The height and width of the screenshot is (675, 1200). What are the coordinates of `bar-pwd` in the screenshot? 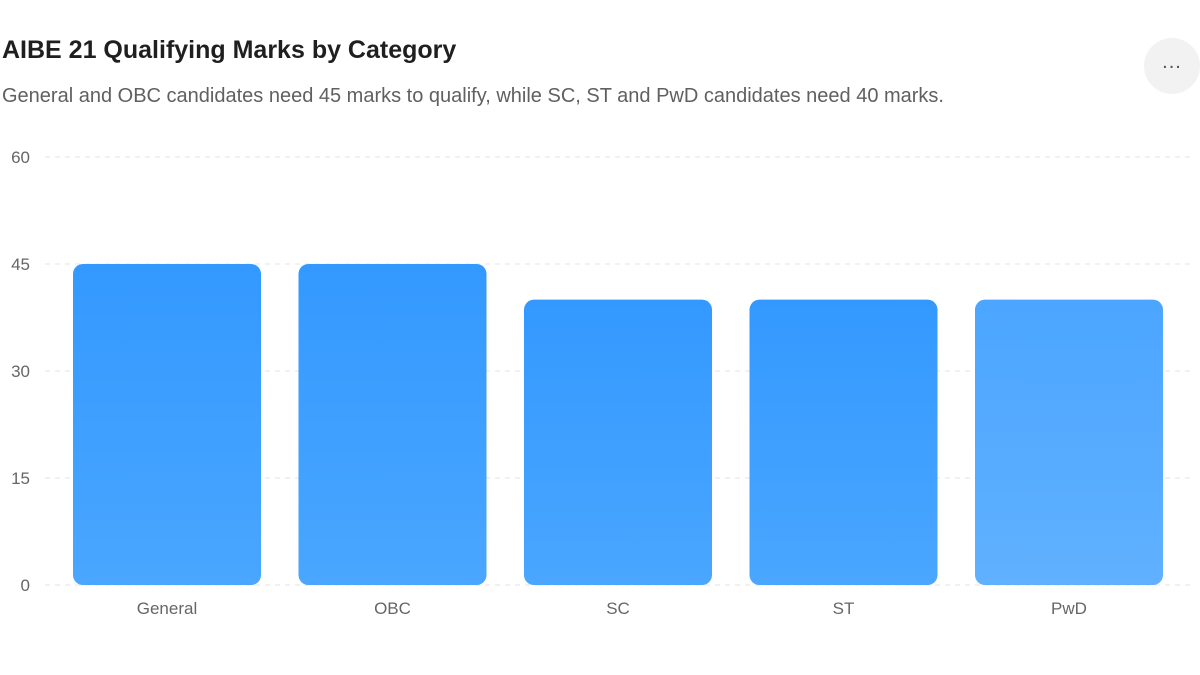 It's located at (1069, 442).